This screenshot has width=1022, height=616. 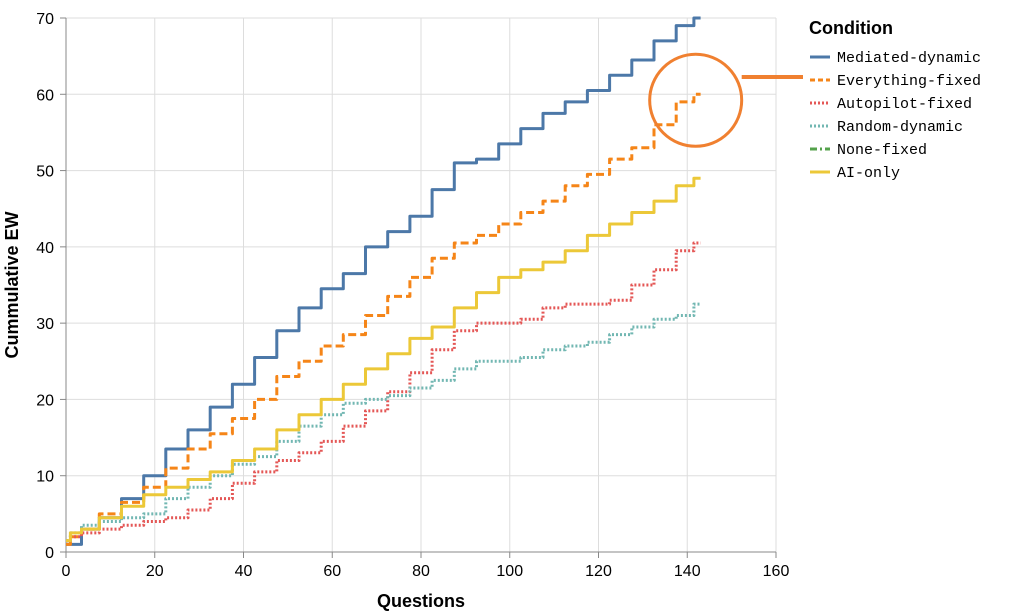 I want to click on annotation-circle, so click(x=696, y=100).